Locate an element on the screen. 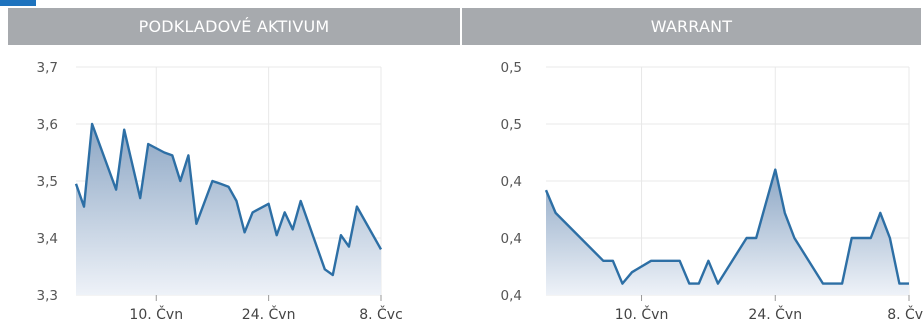  asset-y-tick-label: 3,4 is located at coordinates (47, 239).